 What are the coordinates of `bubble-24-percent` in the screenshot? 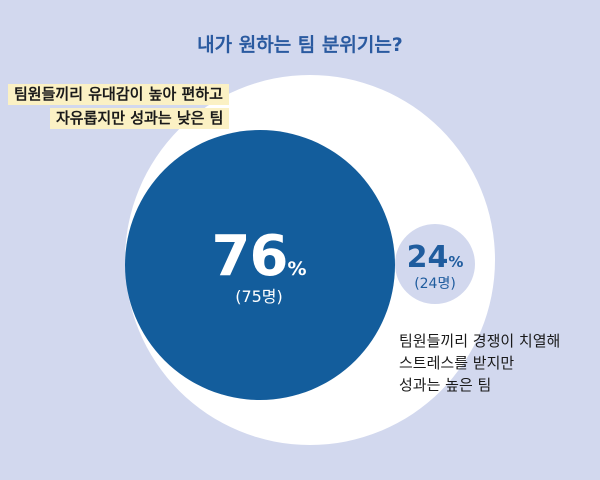 It's located at (435, 264).